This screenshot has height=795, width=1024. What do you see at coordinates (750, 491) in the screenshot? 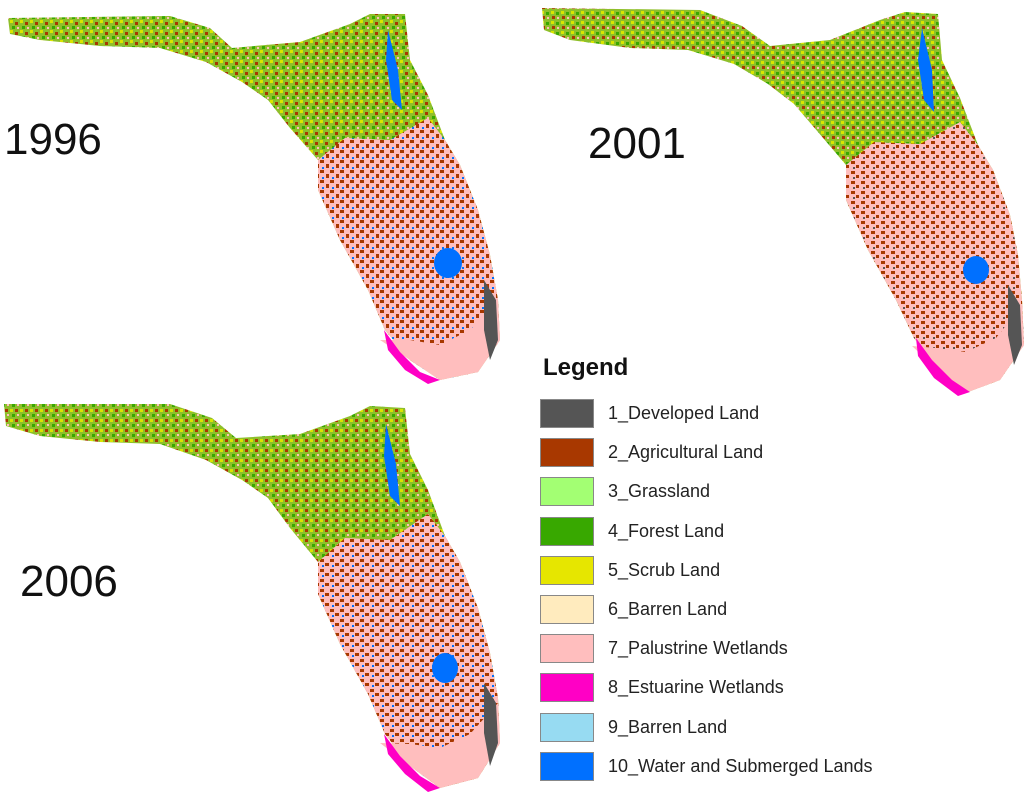
I see `legend-item: 3_Grassland` at bounding box center [750, 491].